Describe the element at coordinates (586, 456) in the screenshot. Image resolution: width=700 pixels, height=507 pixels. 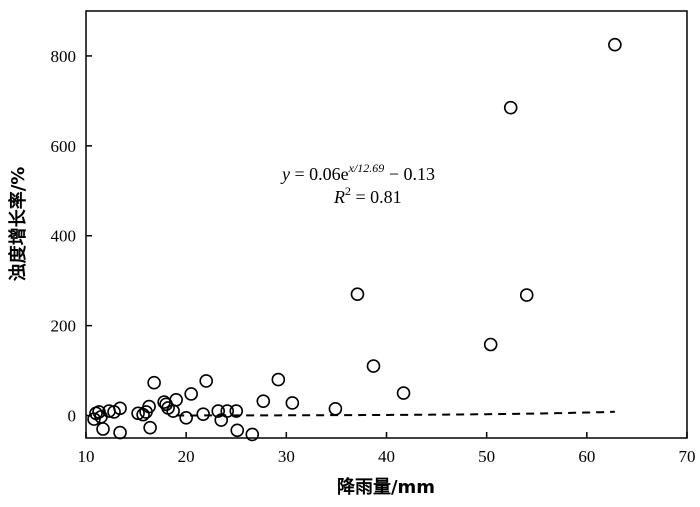
I see `x-tick-label: 60` at that location.